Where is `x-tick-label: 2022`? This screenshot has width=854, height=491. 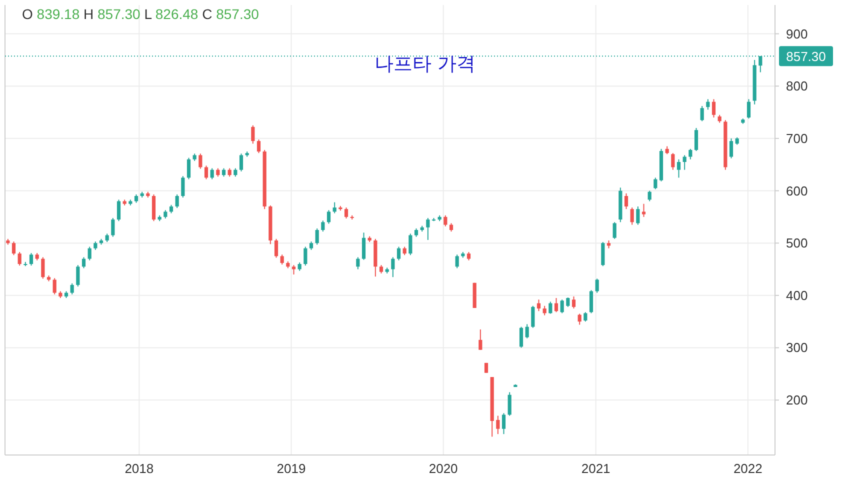
x-tick-label: 2022 is located at coordinates (747, 468).